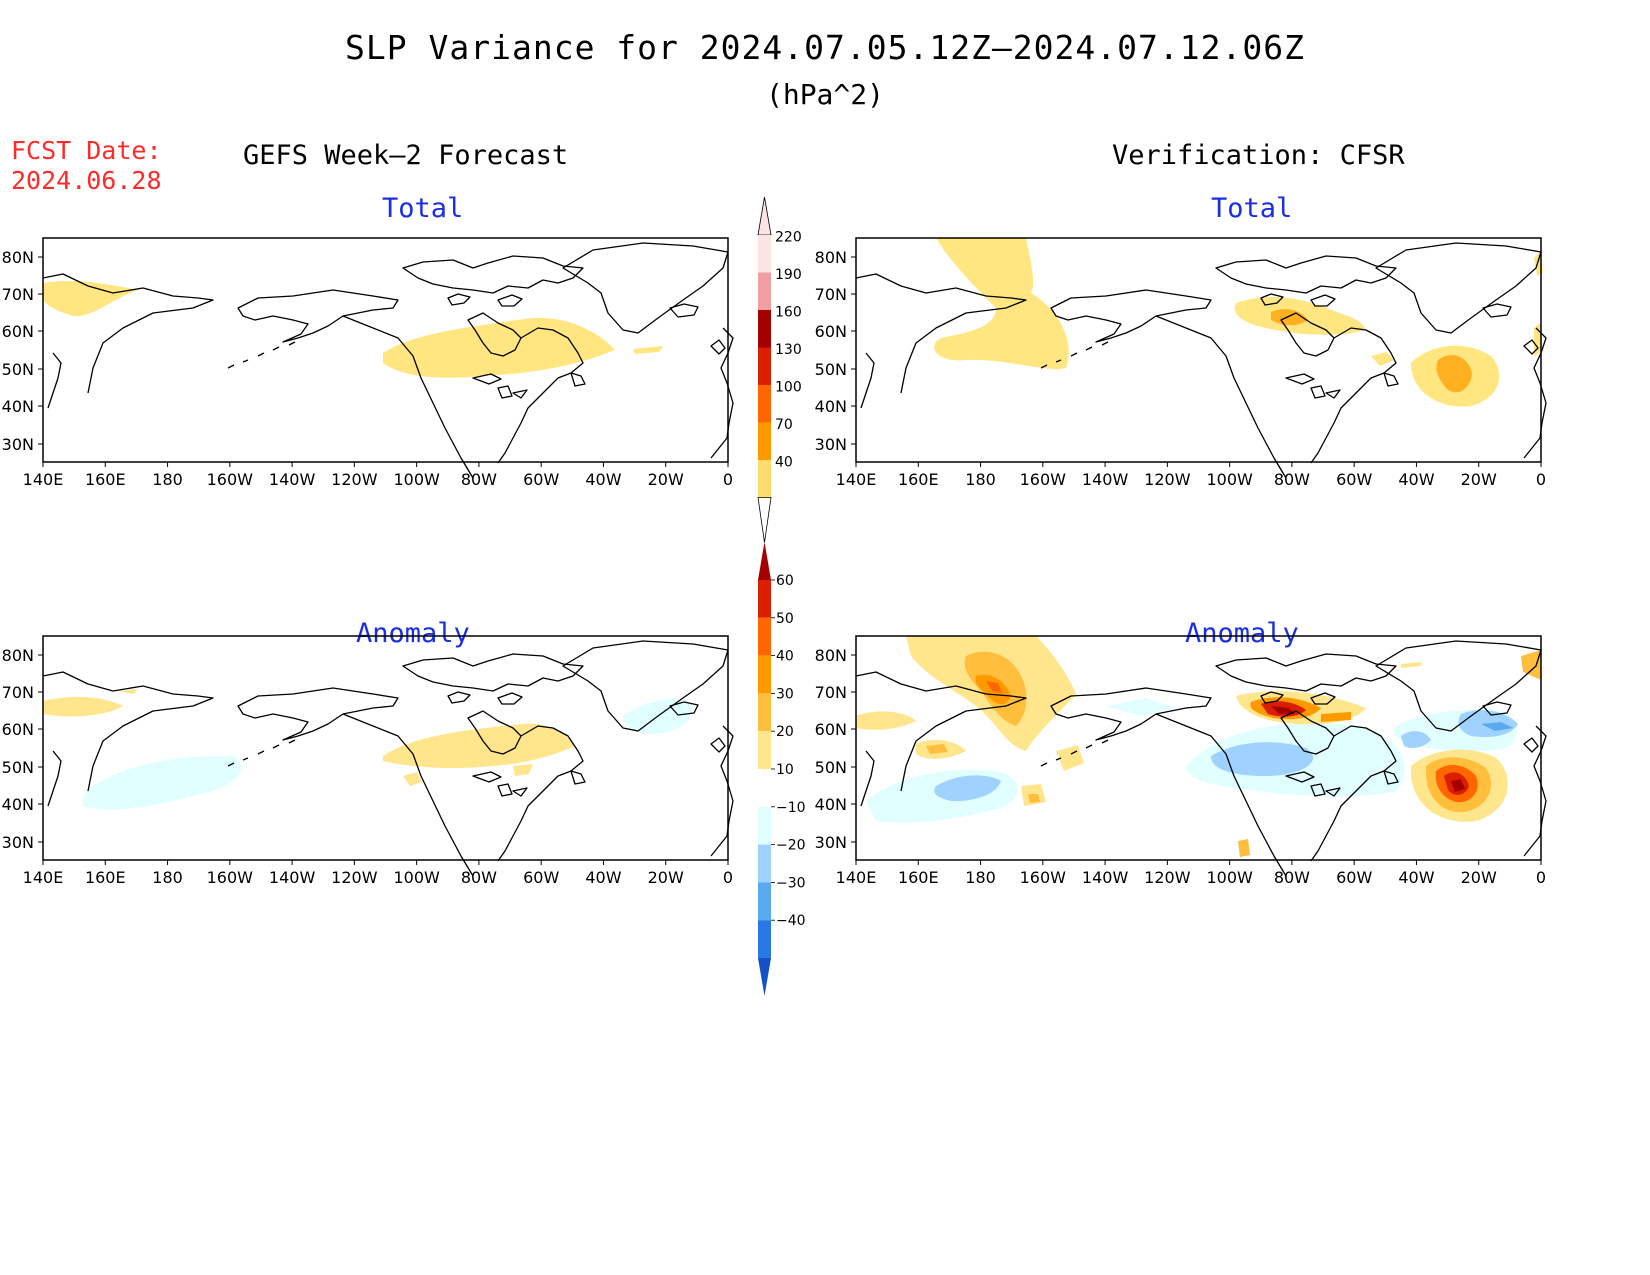 The width and height of the screenshot is (1650, 1275). Describe the element at coordinates (785, 619) in the screenshot. I see `colorbar-label: 50` at that location.